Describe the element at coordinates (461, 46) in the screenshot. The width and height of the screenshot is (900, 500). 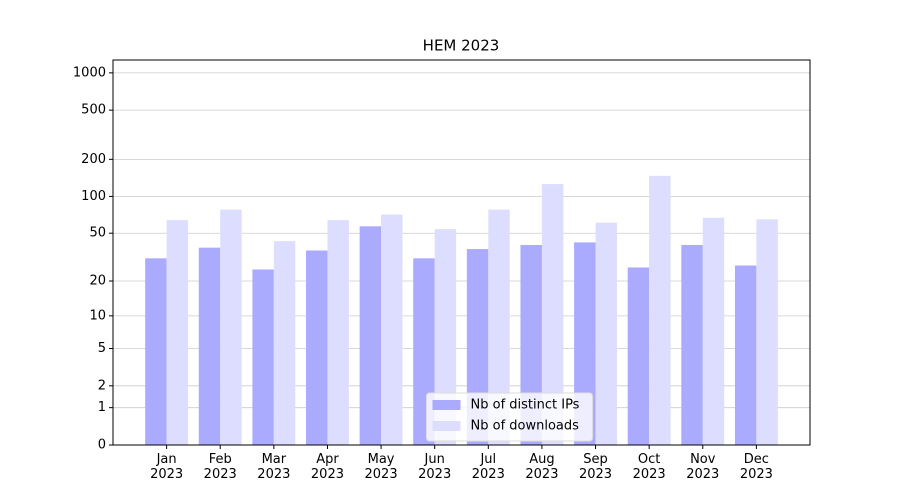
I see `chart-title: HEM 2023` at that location.